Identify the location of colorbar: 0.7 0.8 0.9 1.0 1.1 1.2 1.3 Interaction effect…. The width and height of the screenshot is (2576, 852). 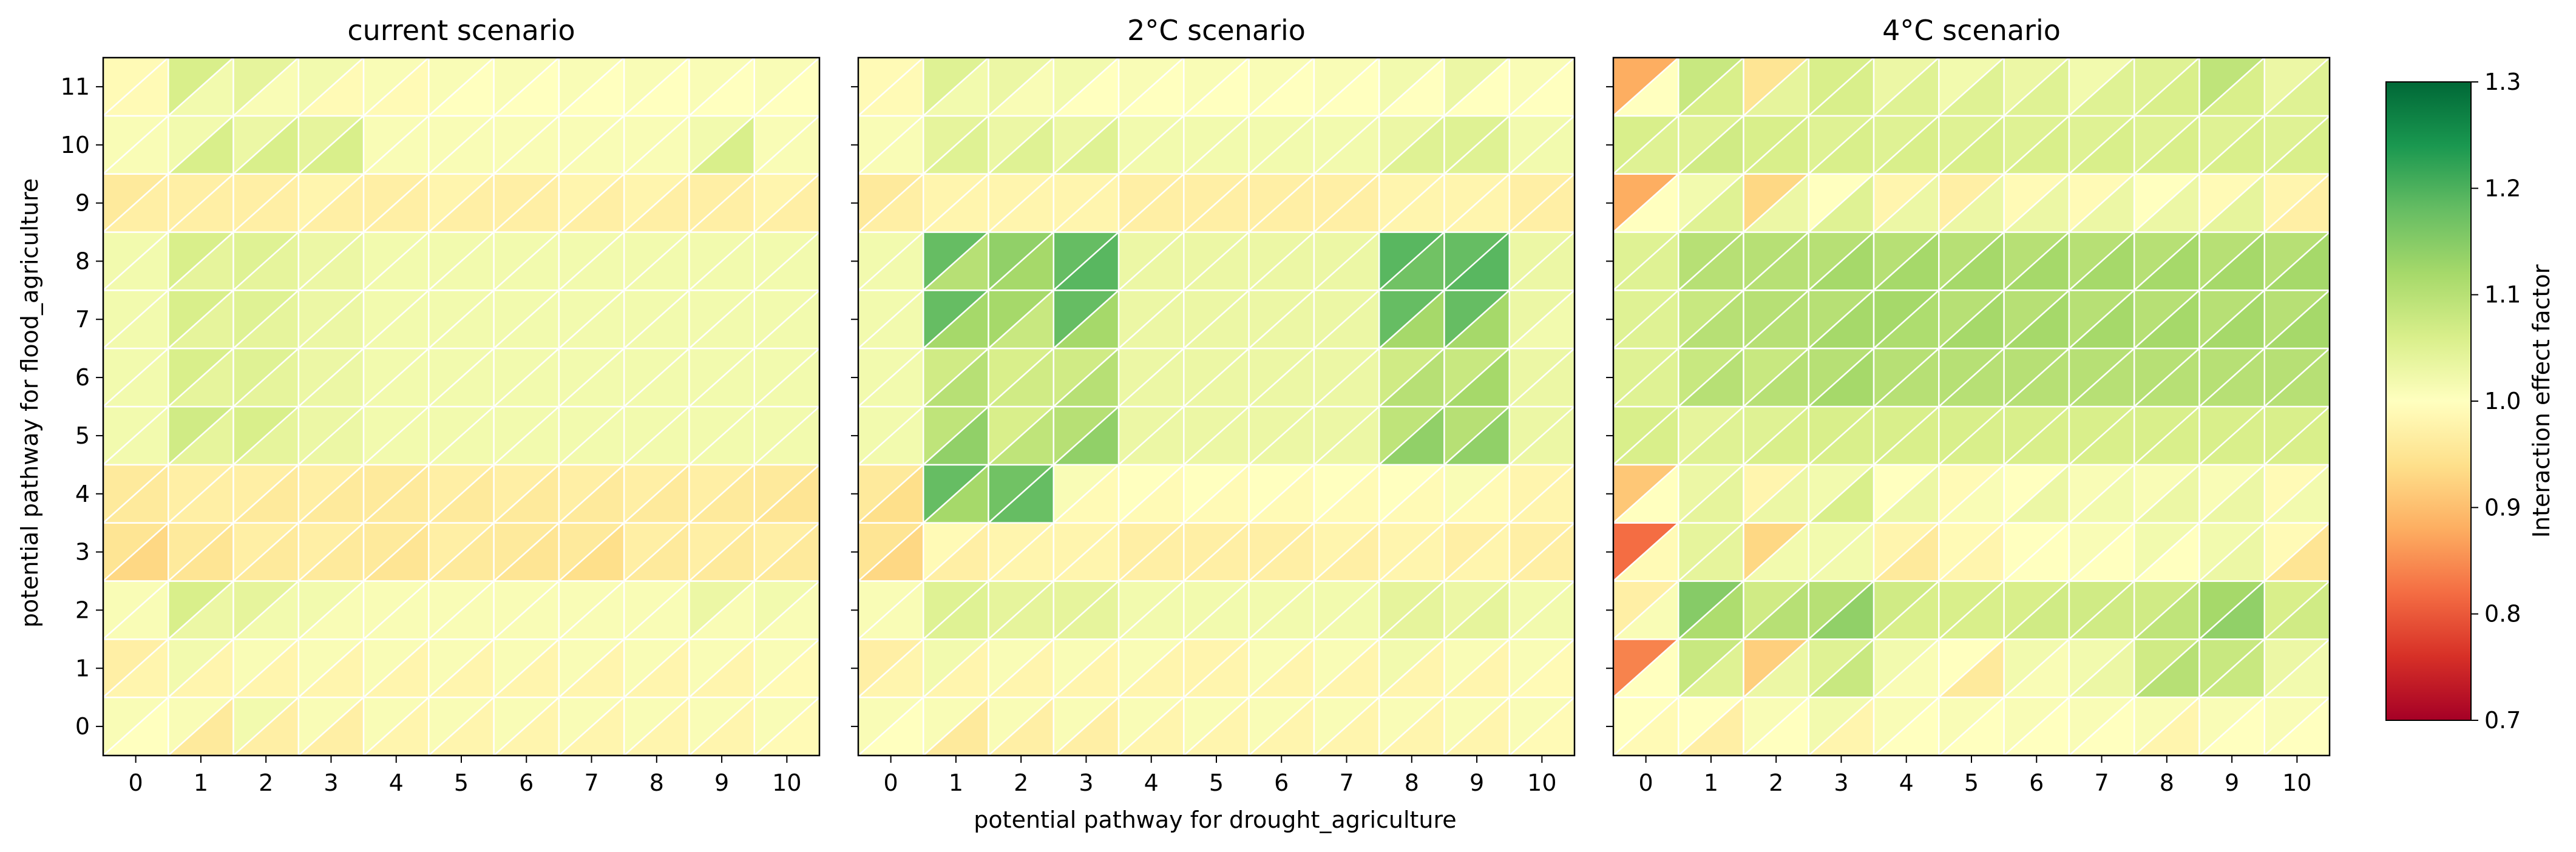
(2470, 401).